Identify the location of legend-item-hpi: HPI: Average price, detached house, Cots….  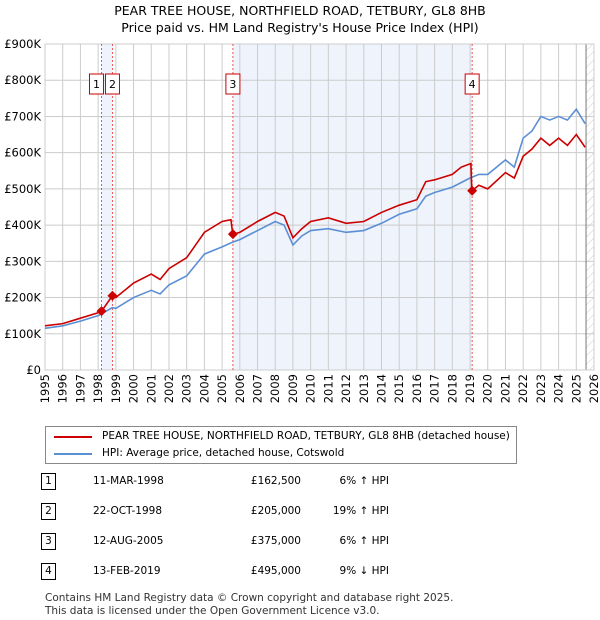
(199, 453).